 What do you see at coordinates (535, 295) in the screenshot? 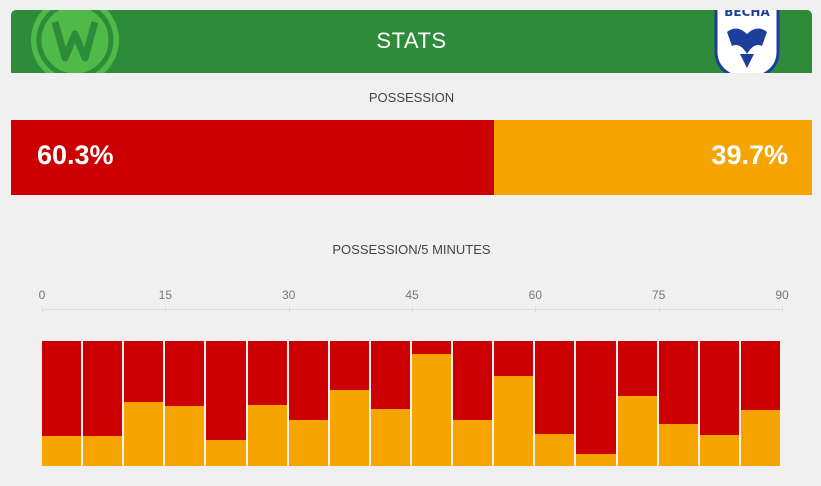
I see `axis-tick-label: 60` at bounding box center [535, 295].